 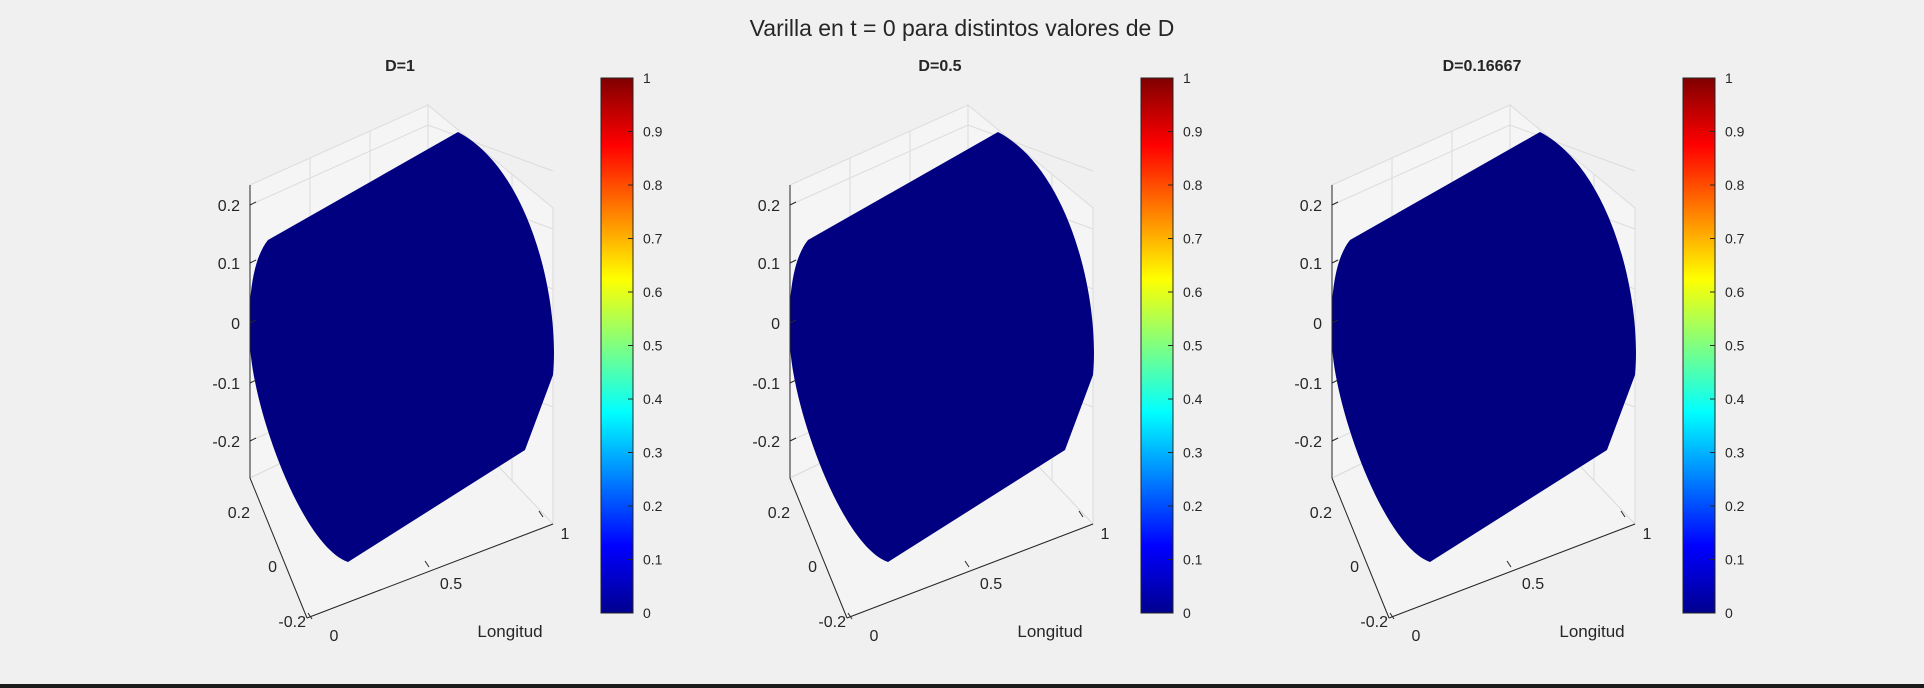 I want to click on z-tick-label: 0, so click(x=235, y=324).